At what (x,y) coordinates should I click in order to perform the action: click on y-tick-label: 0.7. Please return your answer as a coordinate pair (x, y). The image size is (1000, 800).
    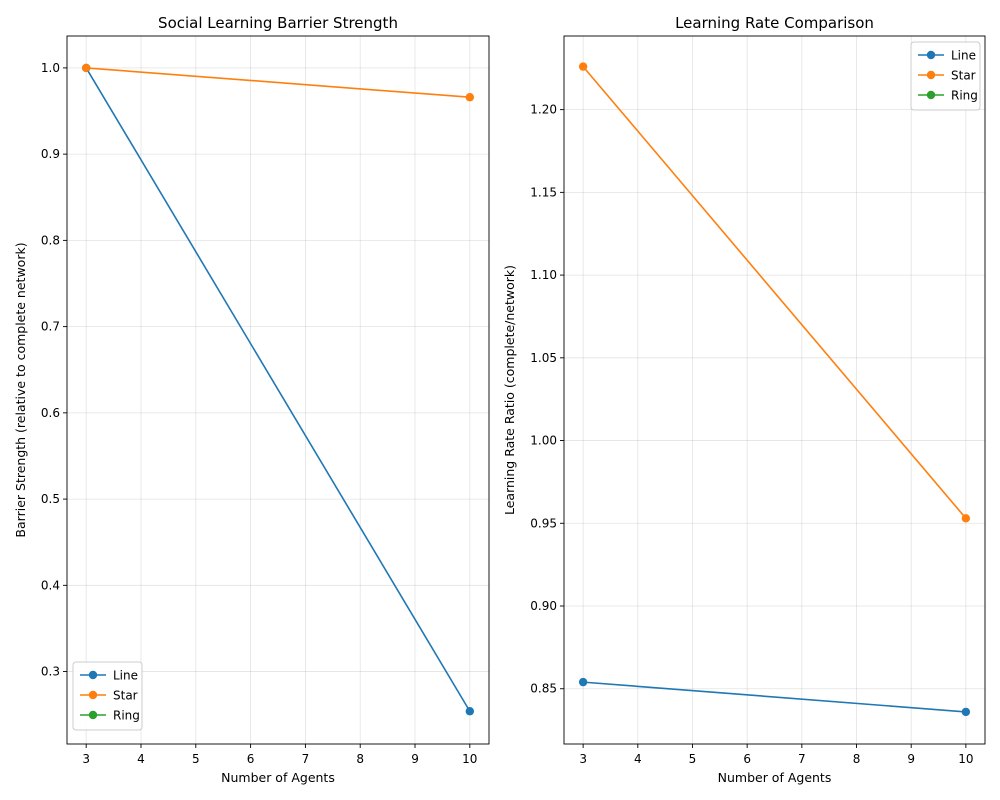
    Looking at the image, I should click on (50, 327).